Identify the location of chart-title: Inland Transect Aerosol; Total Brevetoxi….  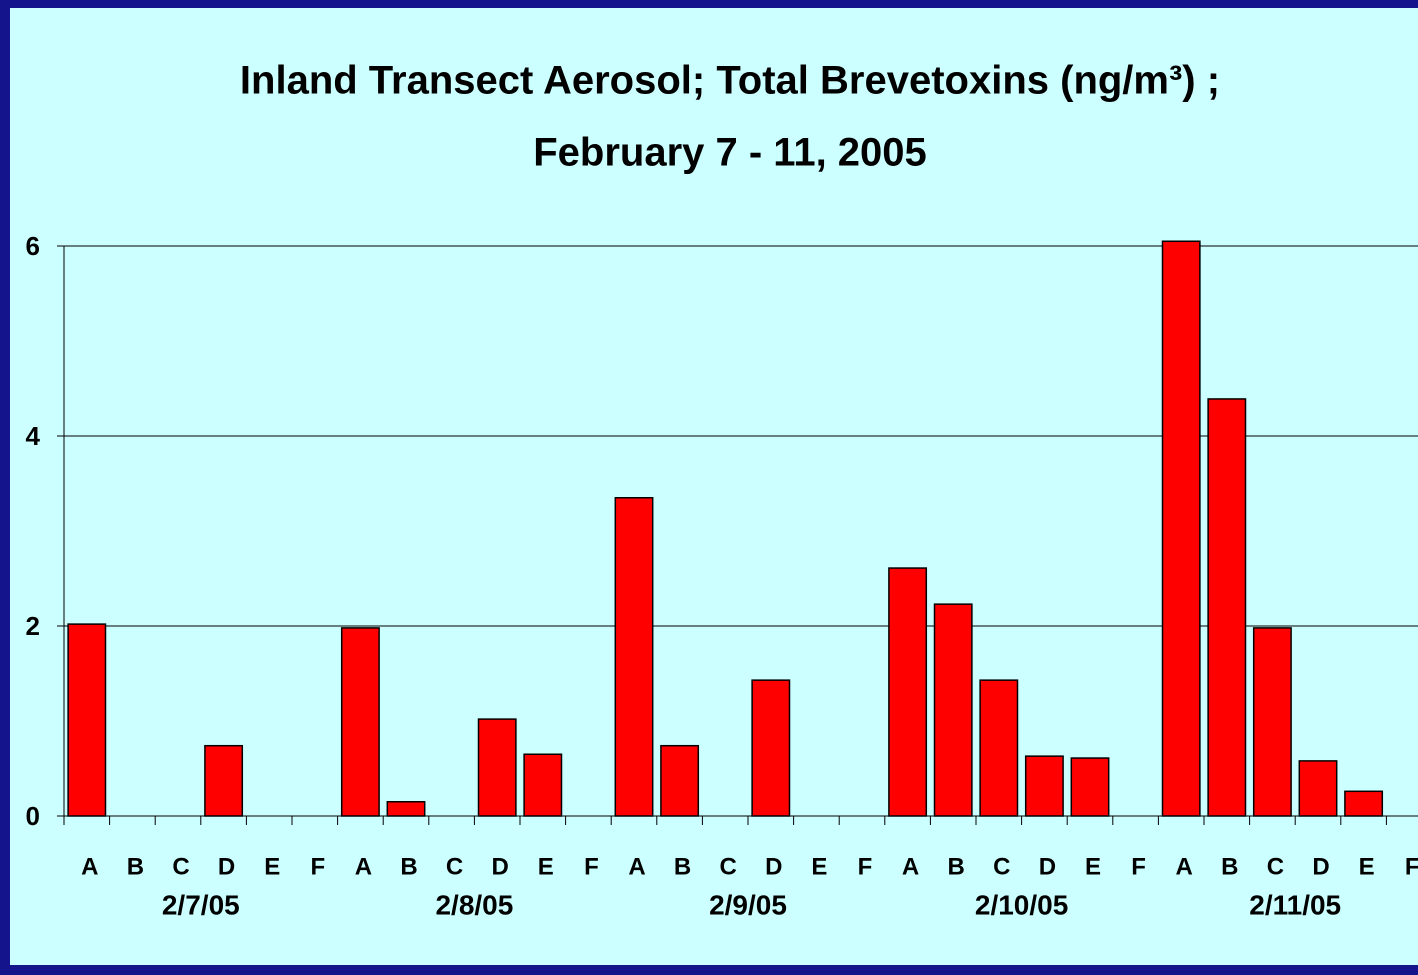
(730, 81).